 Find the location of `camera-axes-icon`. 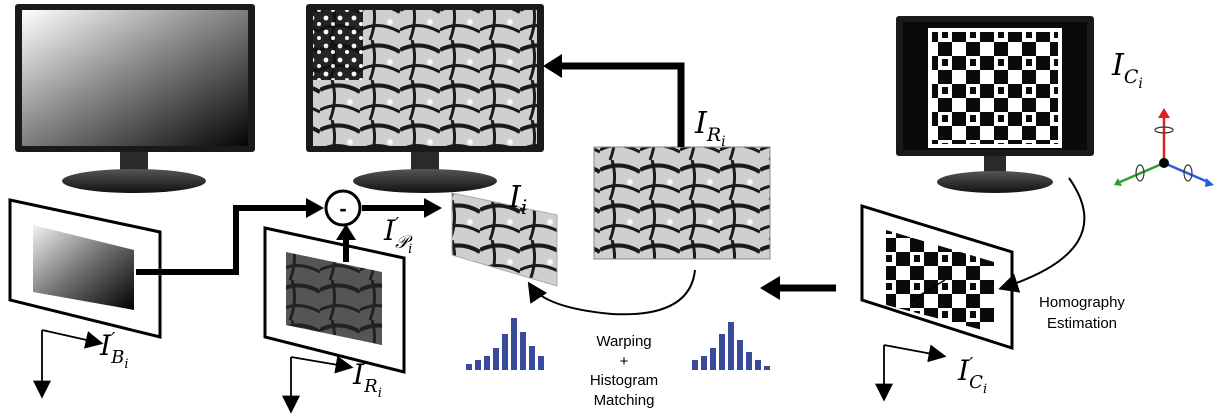

camera-axes-icon is located at coordinates (1164, 147).